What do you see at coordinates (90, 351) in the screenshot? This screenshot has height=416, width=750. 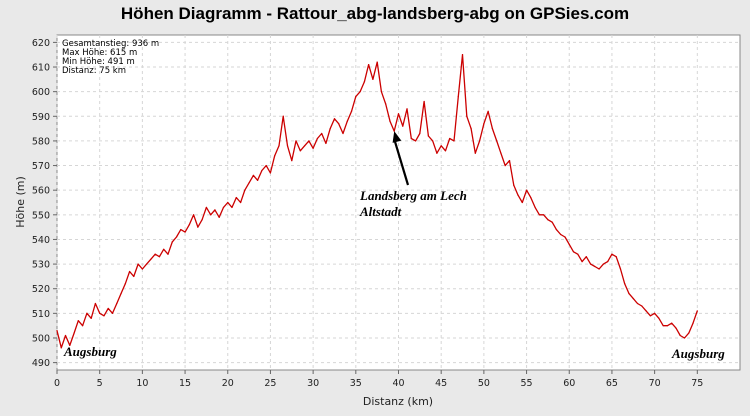 I see `annotation-start-augsburg: Augsburg` at bounding box center [90, 351].